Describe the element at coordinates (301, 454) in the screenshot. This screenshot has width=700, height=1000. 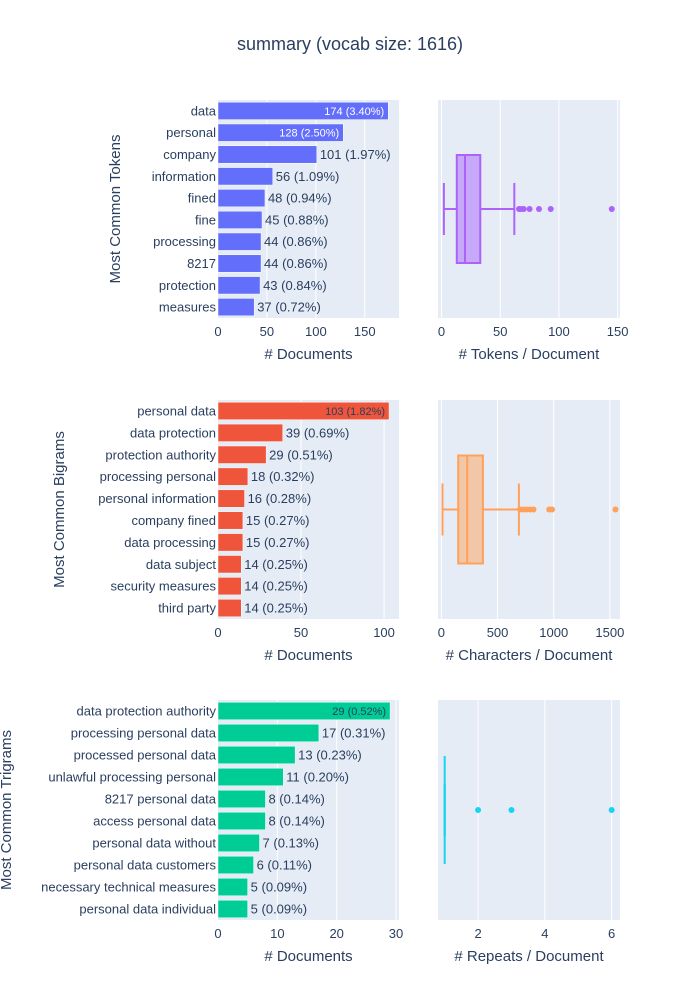
I see `data-label: 29 (0.51%)` at that location.